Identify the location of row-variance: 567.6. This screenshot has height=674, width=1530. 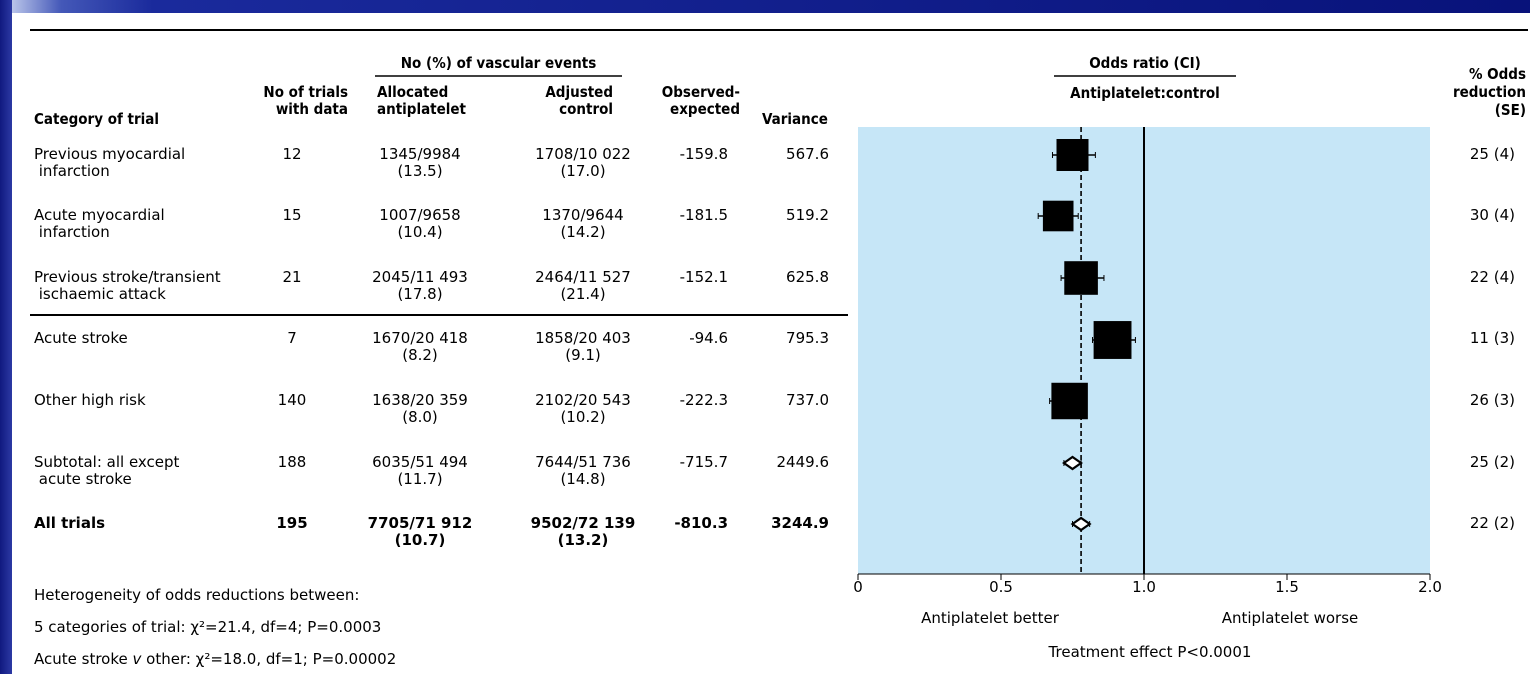
(807, 154).